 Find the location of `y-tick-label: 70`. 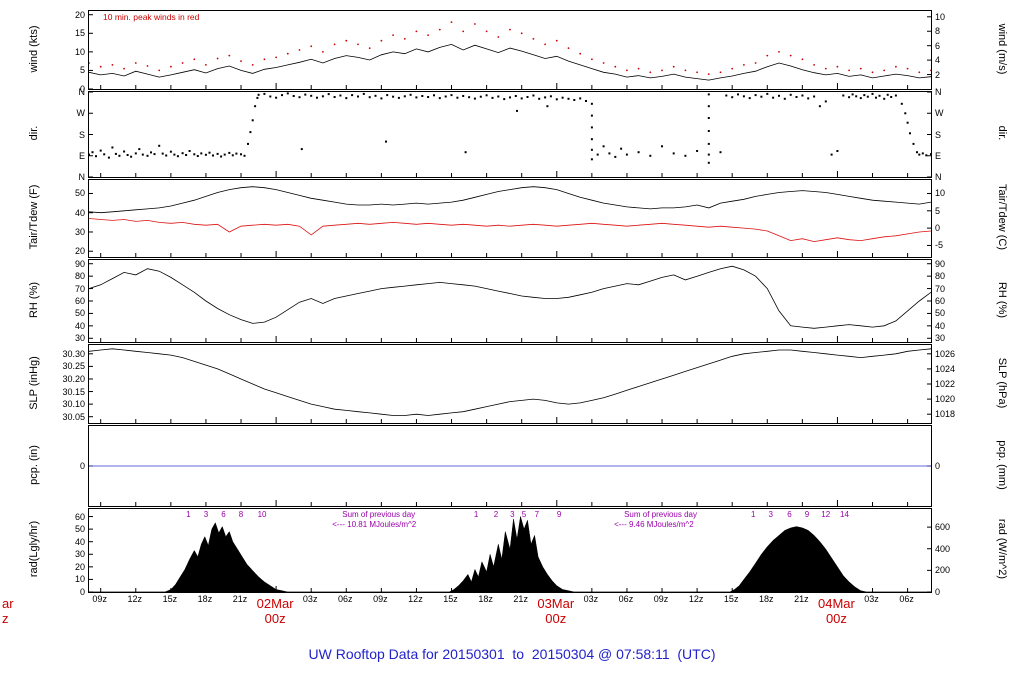

y-tick-label: 70 is located at coordinates (79, 288).